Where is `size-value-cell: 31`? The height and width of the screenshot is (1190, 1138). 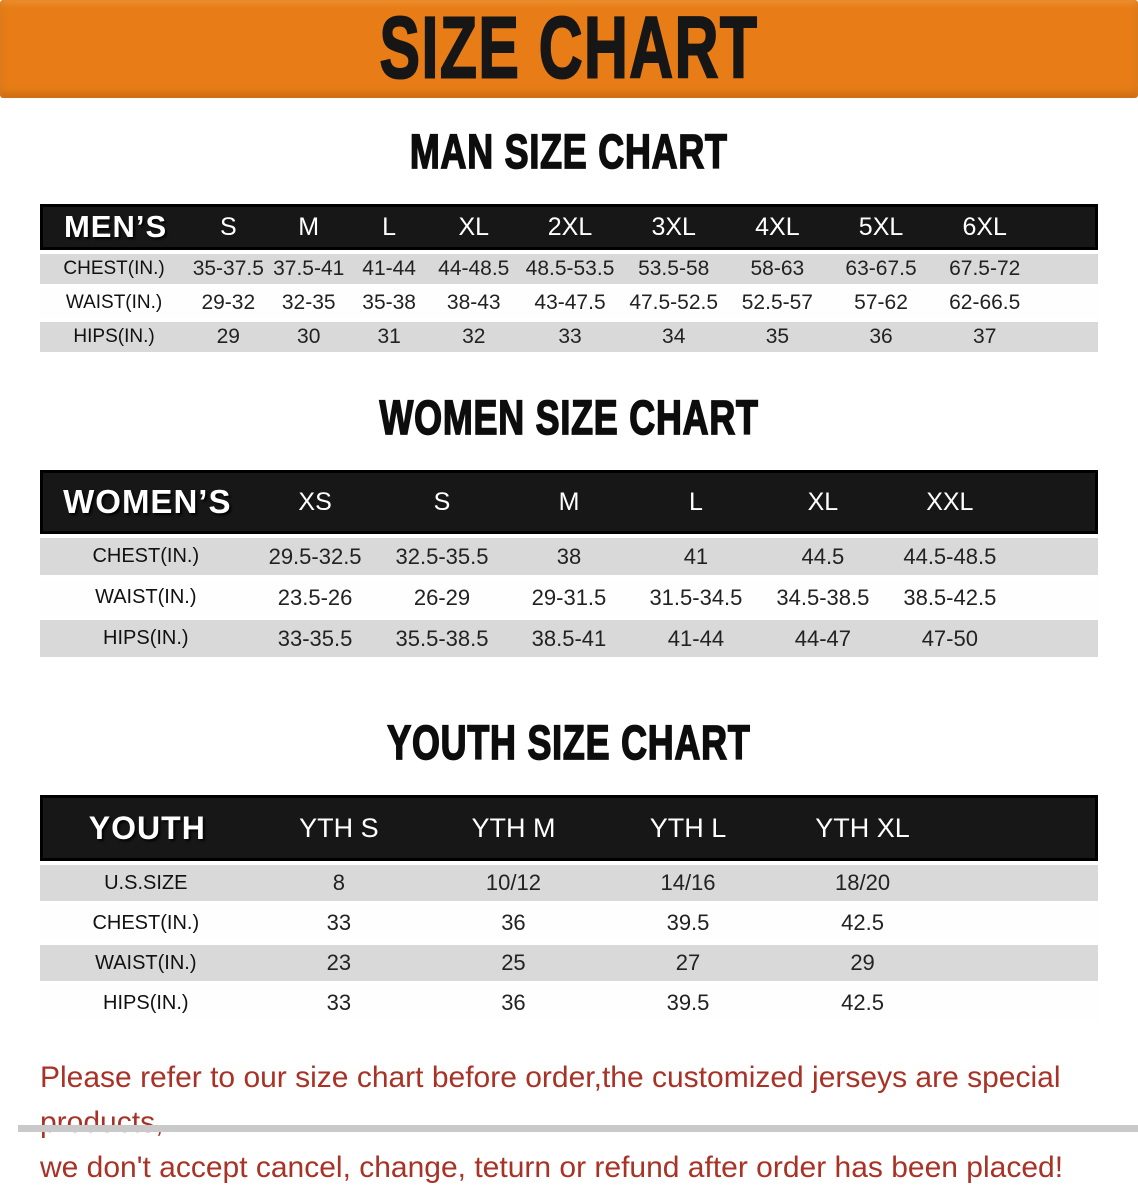
size-value-cell: 31 is located at coordinates (389, 337).